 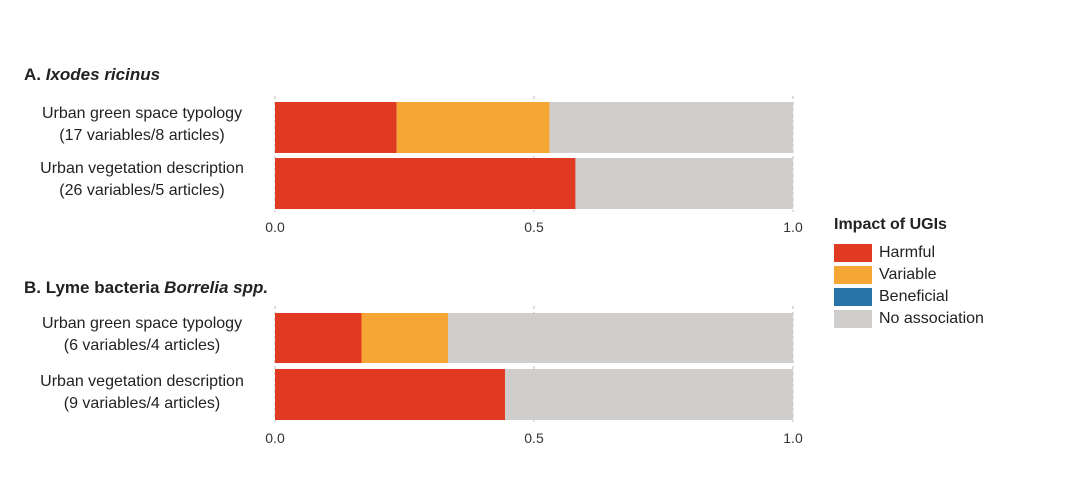 I want to click on legend-label: Beneficial, so click(x=914, y=296).